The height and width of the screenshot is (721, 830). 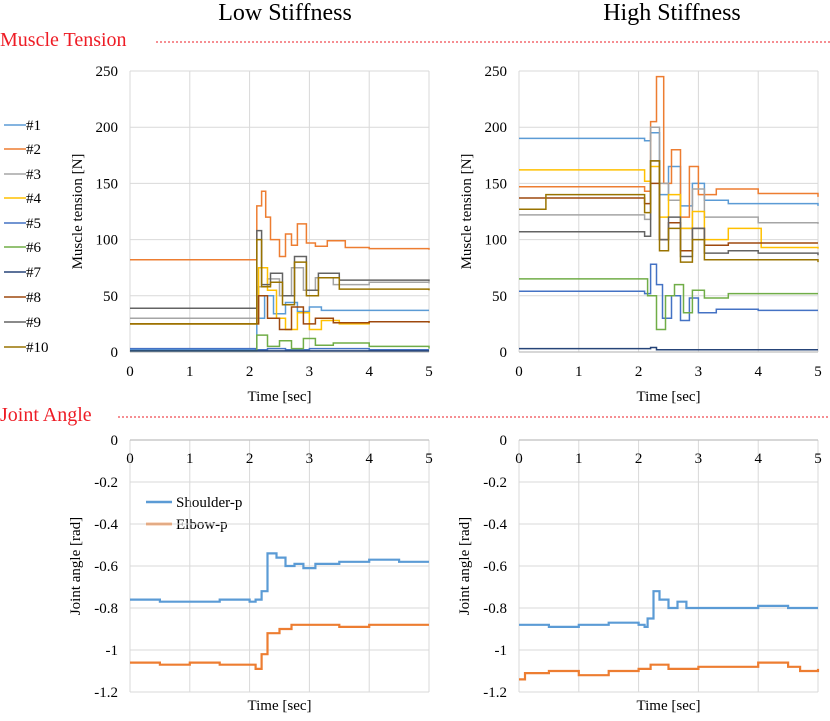 I want to click on tension-legend-item: #7, so click(x=23, y=273).